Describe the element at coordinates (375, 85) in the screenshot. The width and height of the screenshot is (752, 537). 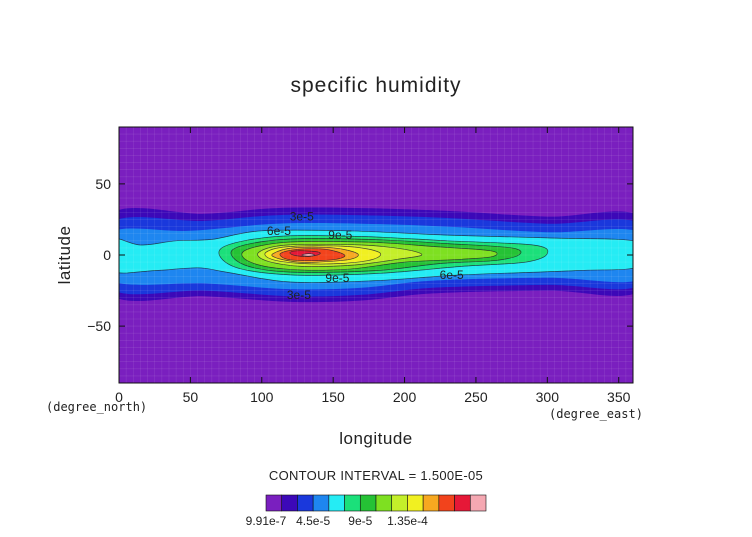
I see `chart-title: specific humidity` at that location.